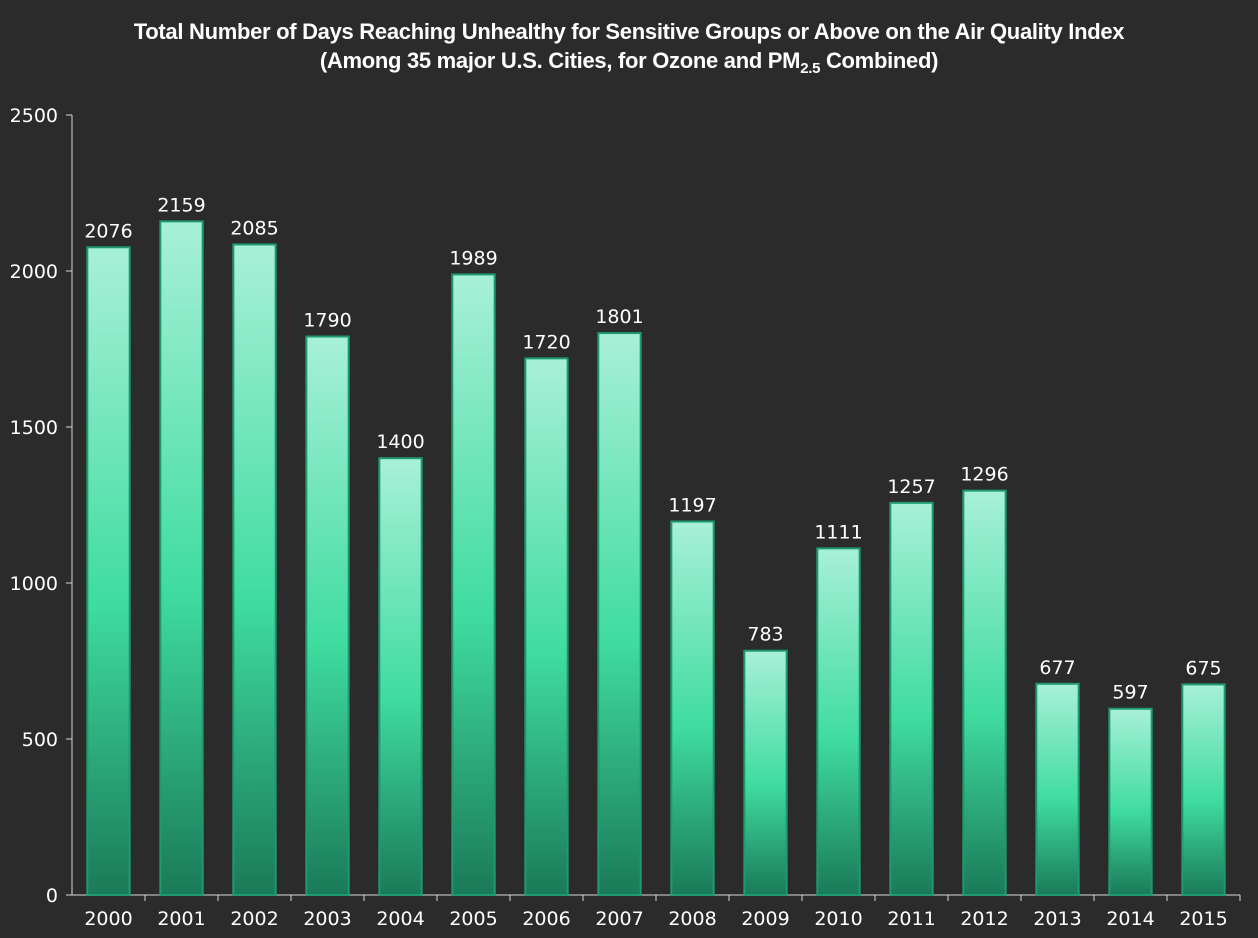 Image resolution: width=1258 pixels, height=938 pixels. I want to click on chart-subtitle-suffix: Combined), so click(879, 60).